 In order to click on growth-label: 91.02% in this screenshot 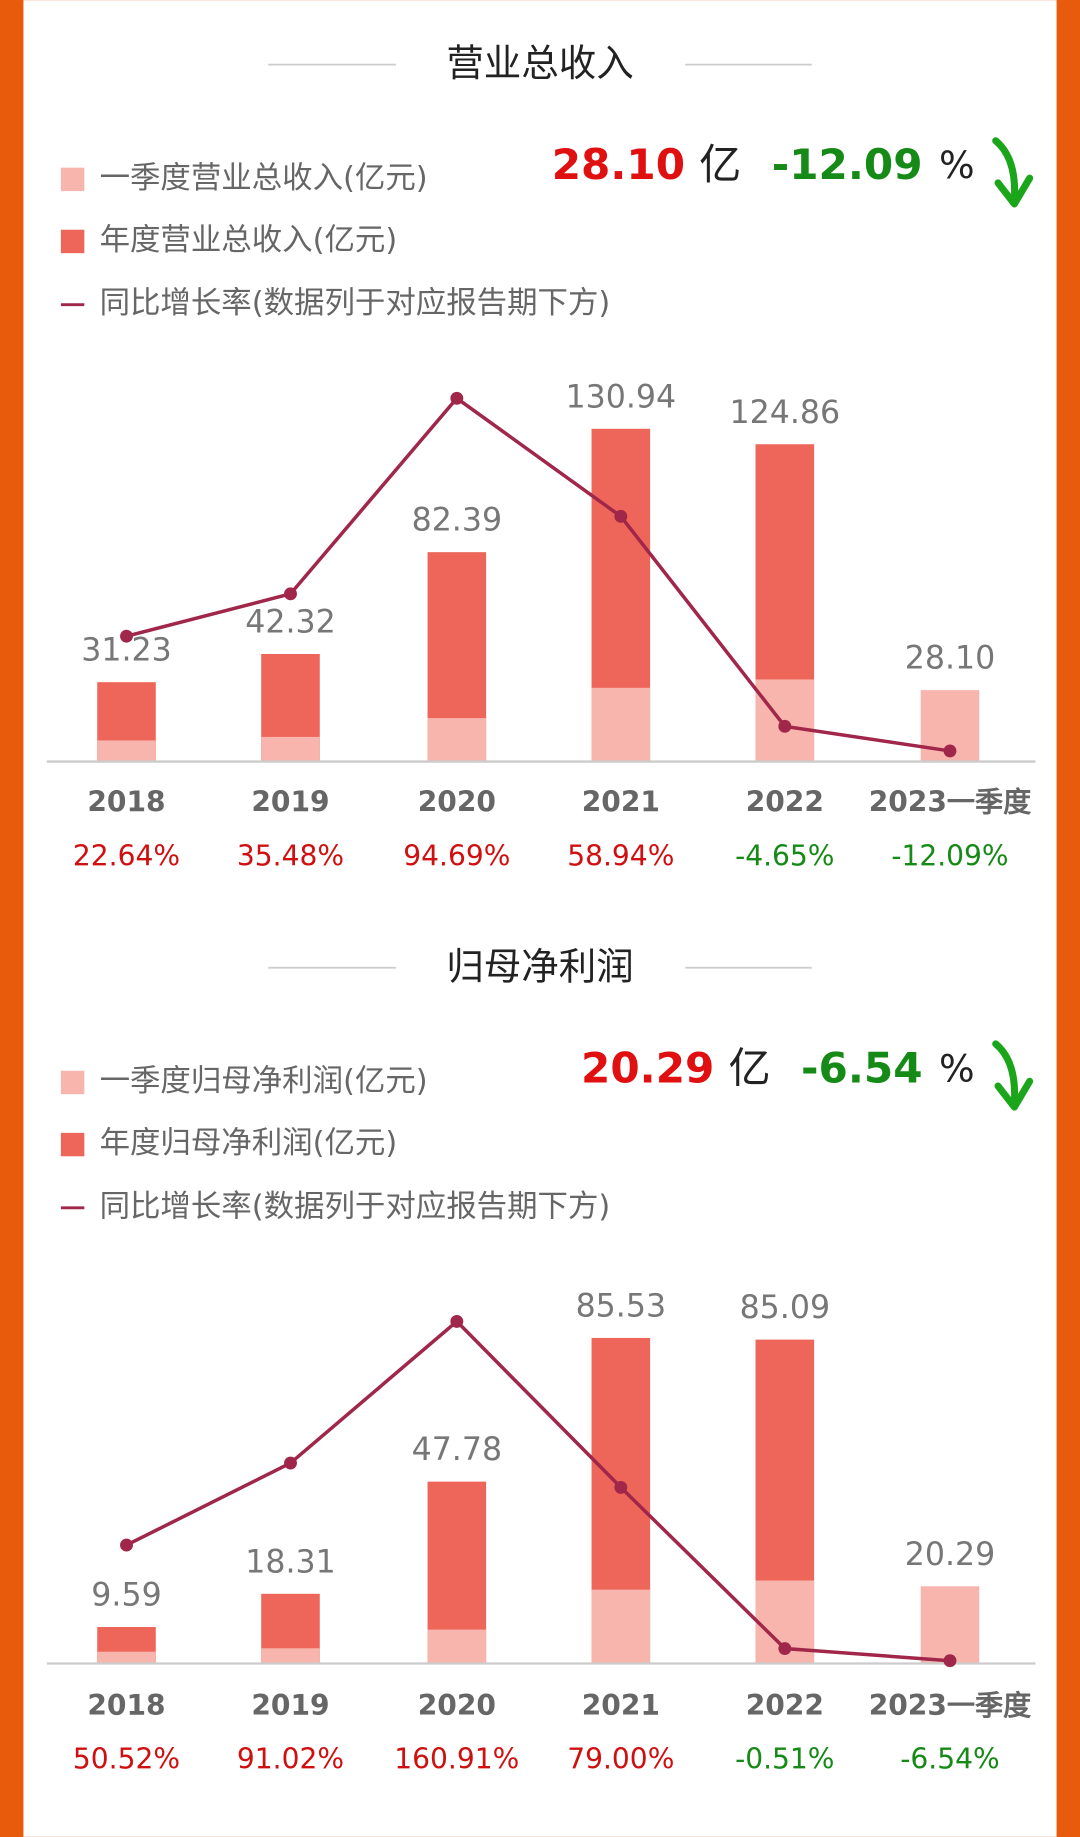, I will do `click(290, 1759)`.